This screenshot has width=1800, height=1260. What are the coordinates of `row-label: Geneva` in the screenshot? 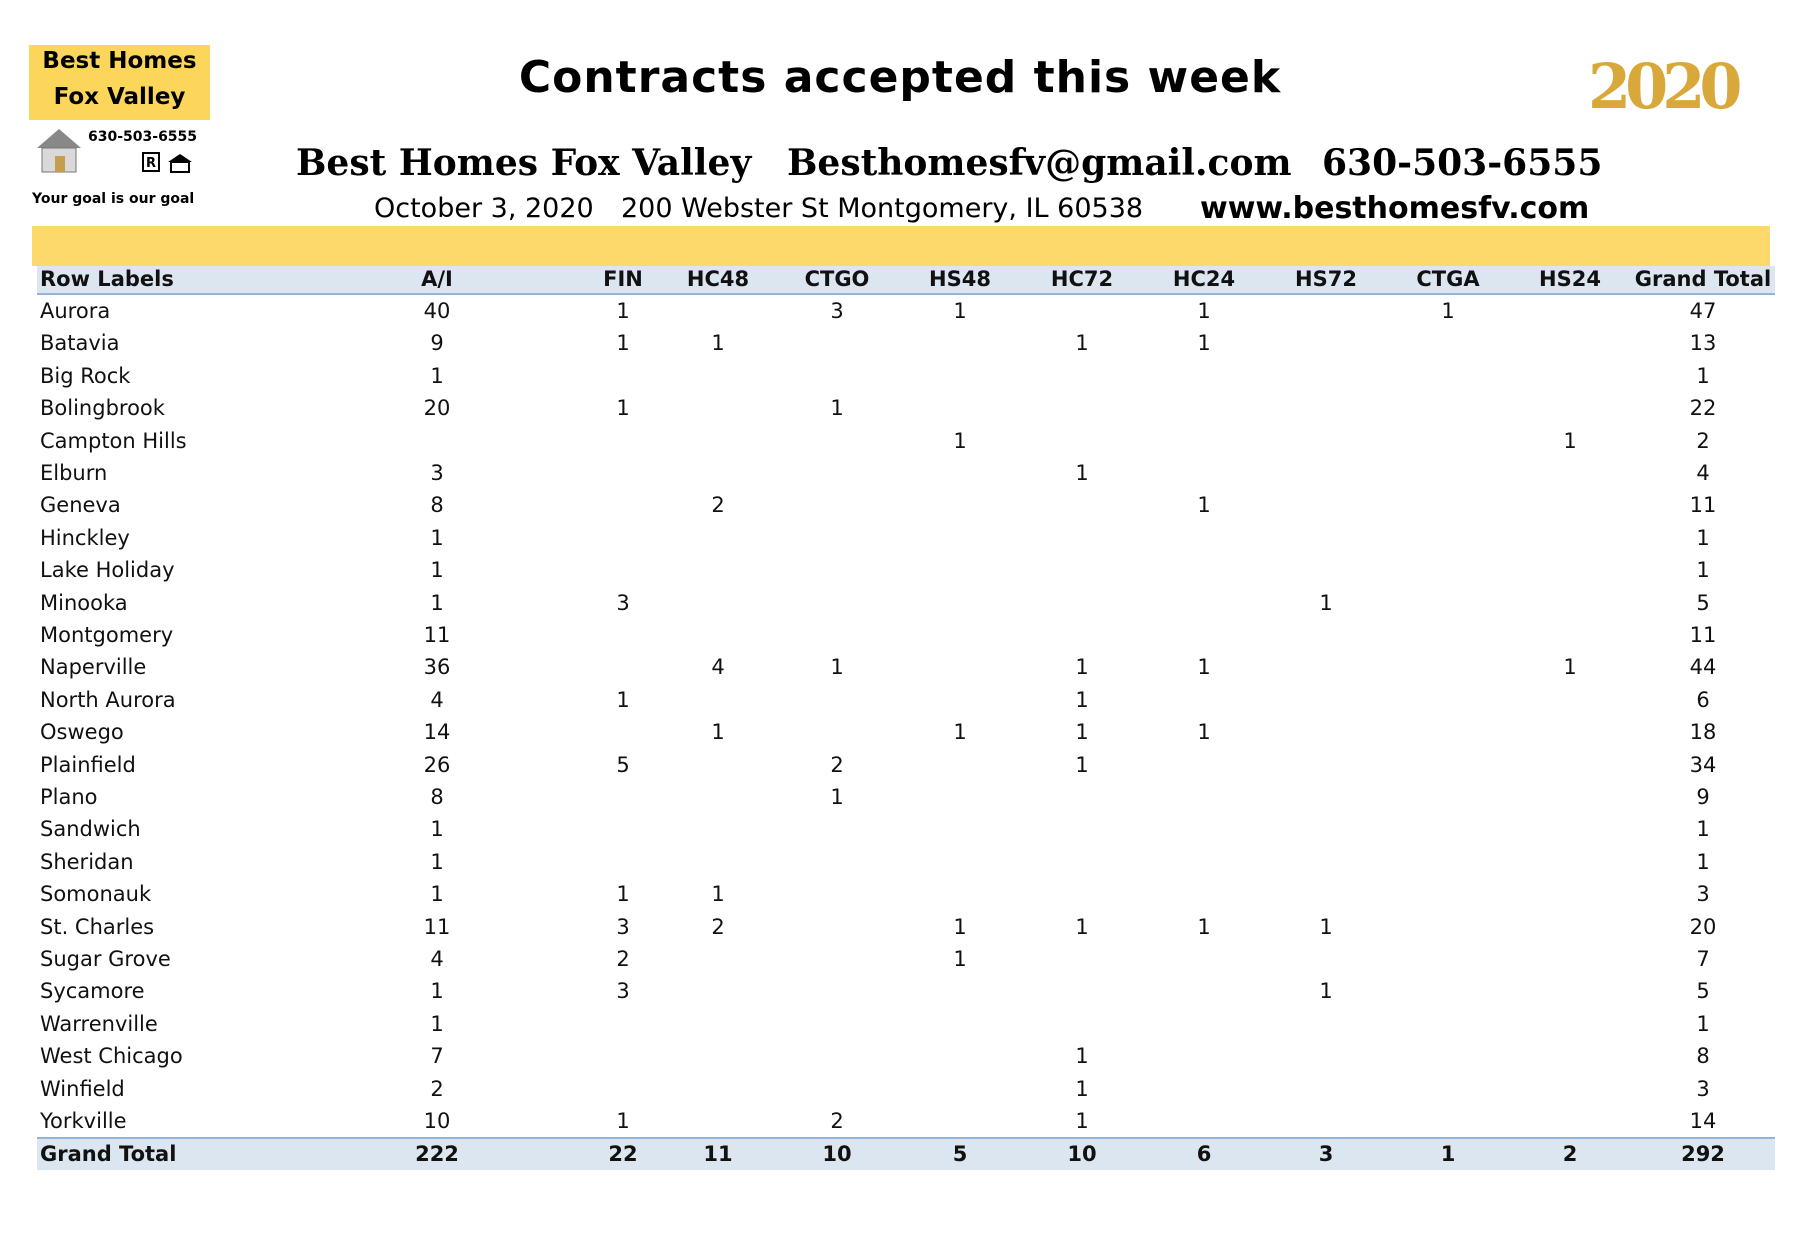 It's located at (80, 505).